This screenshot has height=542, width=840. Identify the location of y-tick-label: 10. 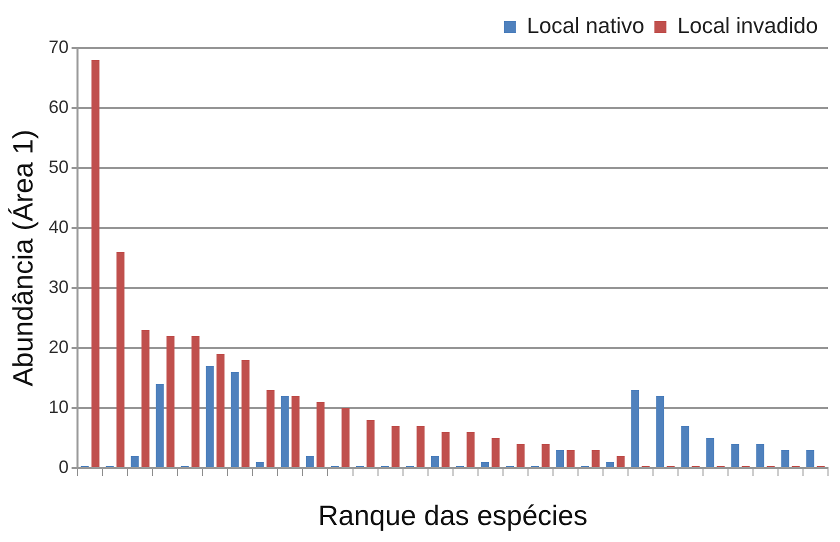
(58, 406).